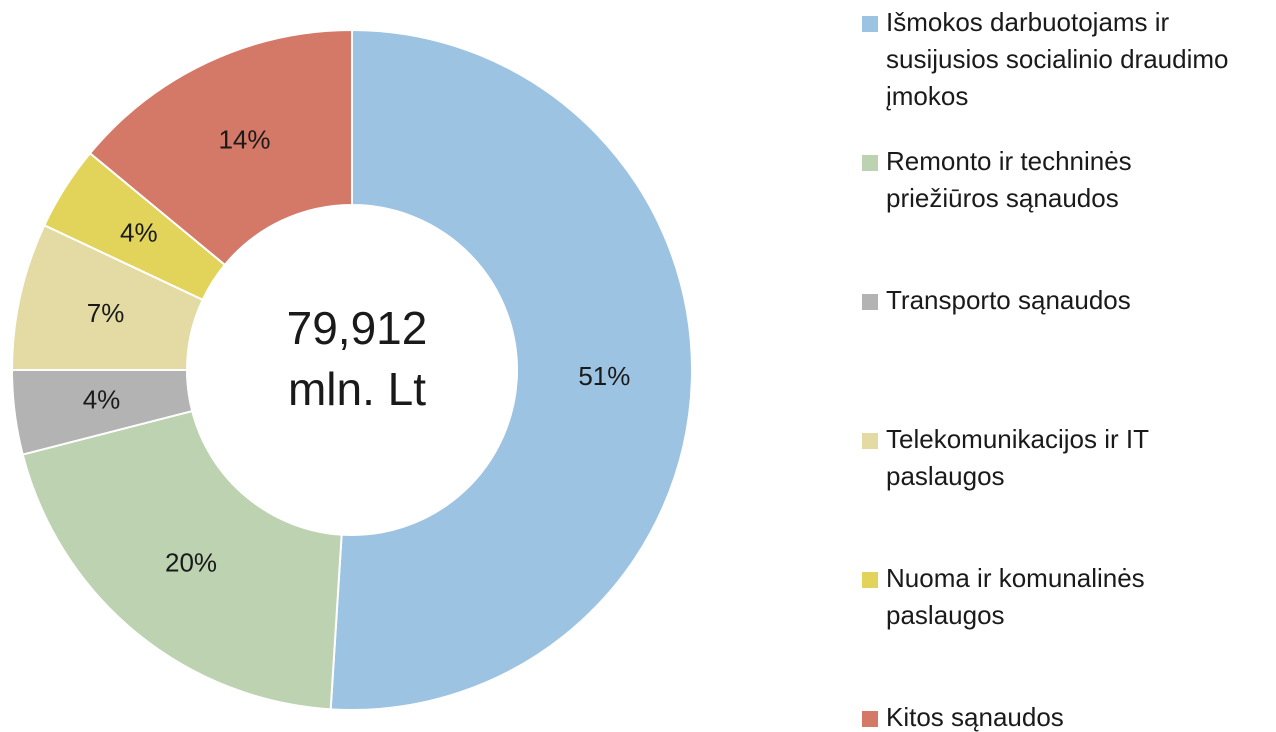 This screenshot has height=732, width=1276. What do you see at coordinates (191, 562) in the screenshot?
I see `value-label: 20%` at bounding box center [191, 562].